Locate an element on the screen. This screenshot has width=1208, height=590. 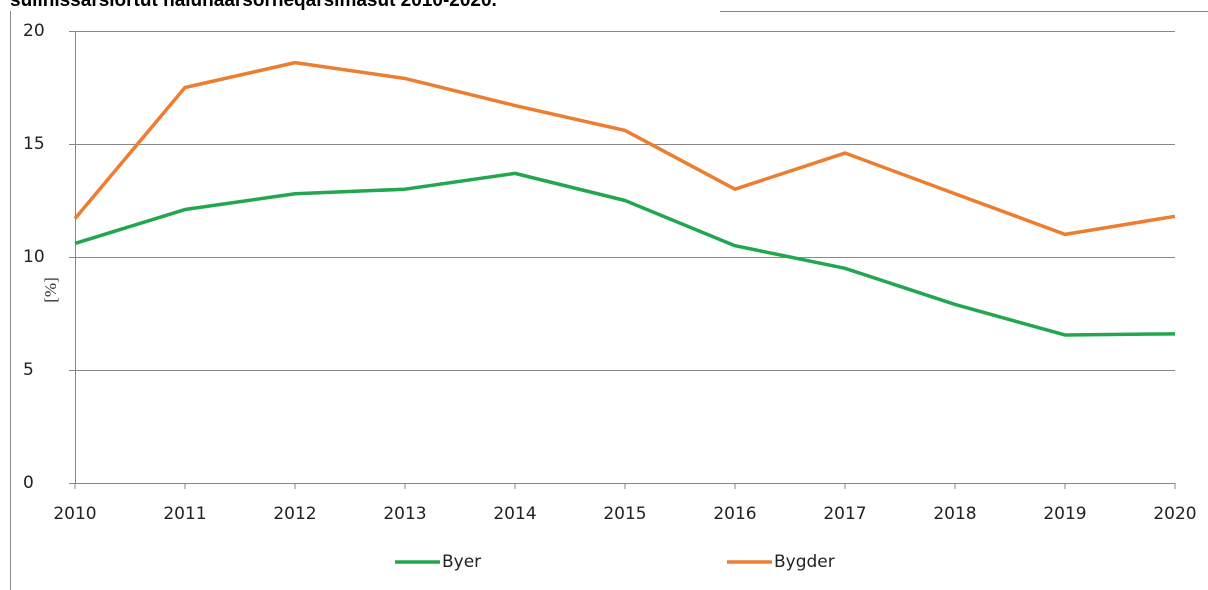
x-tick-label: 2010 is located at coordinates (74, 514).